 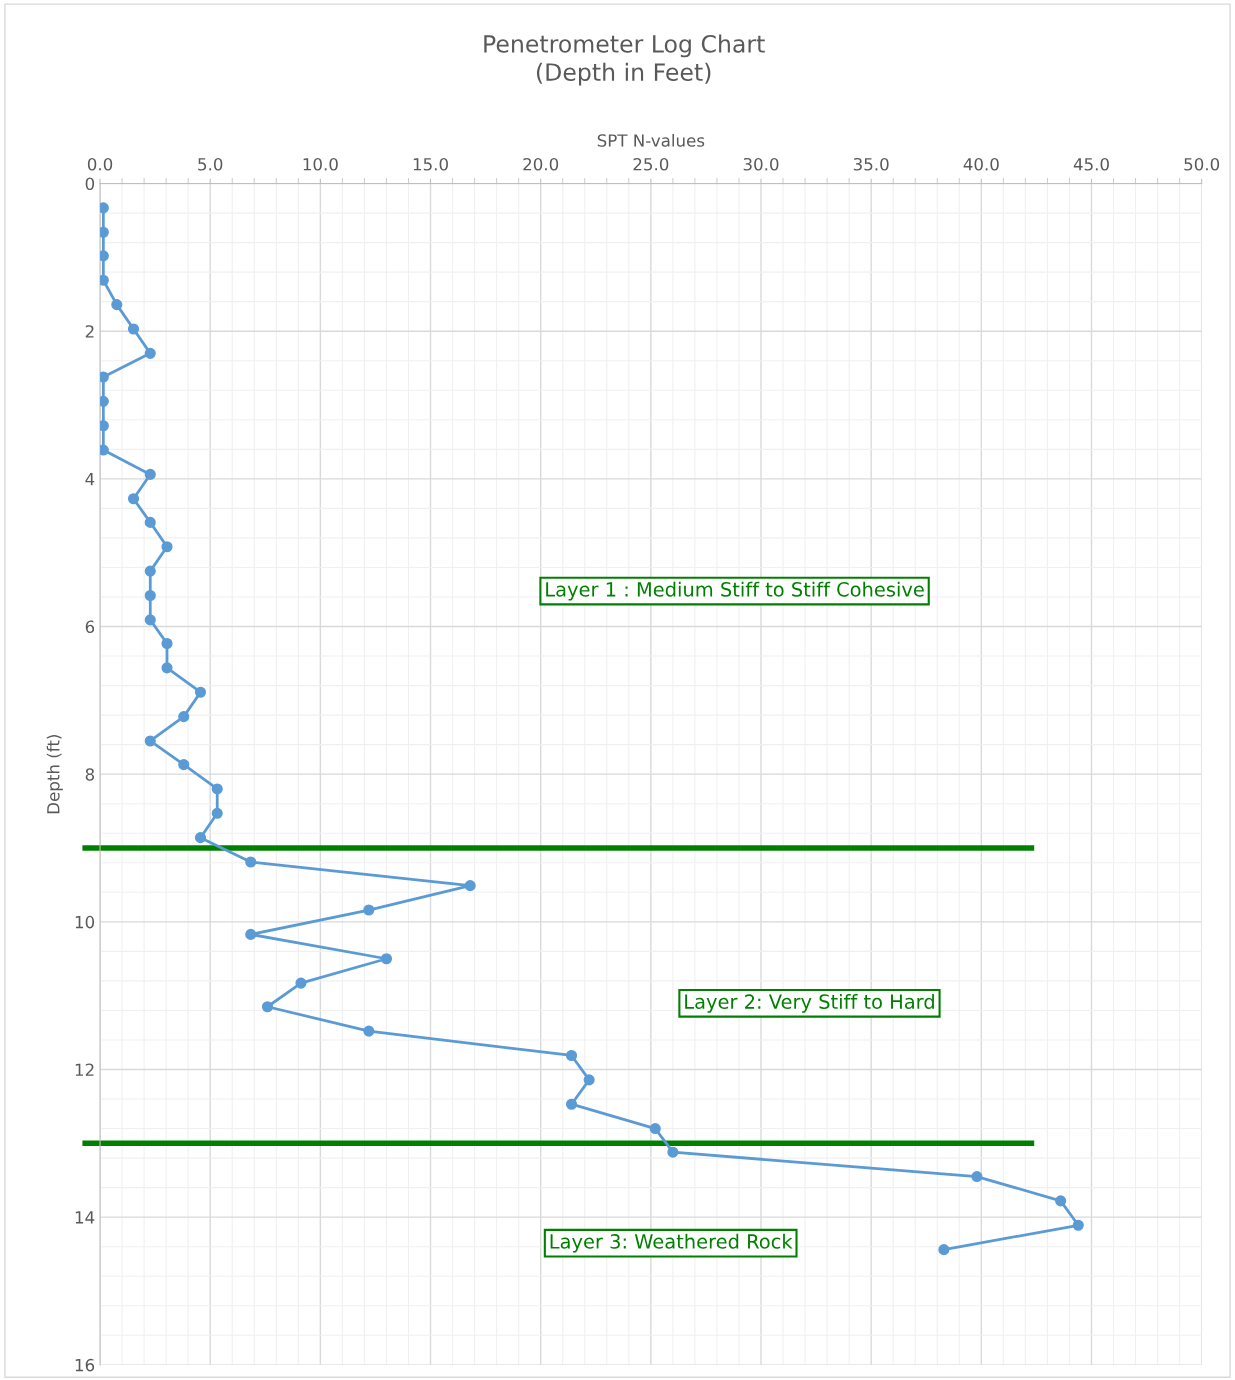 I want to click on y-tick-label: 0, so click(x=90, y=184).